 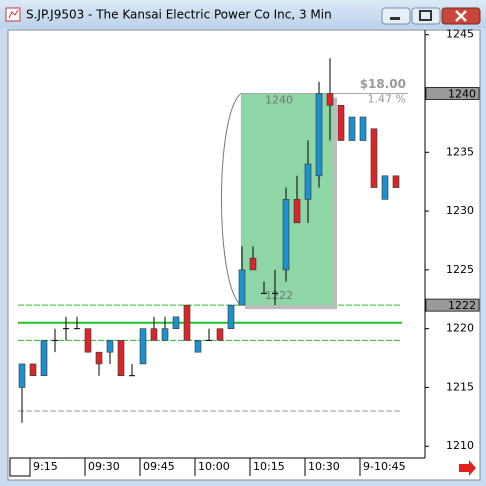 What do you see at coordinates (387, 98) in the screenshot?
I see `measure-percent: 1.47 %` at bounding box center [387, 98].